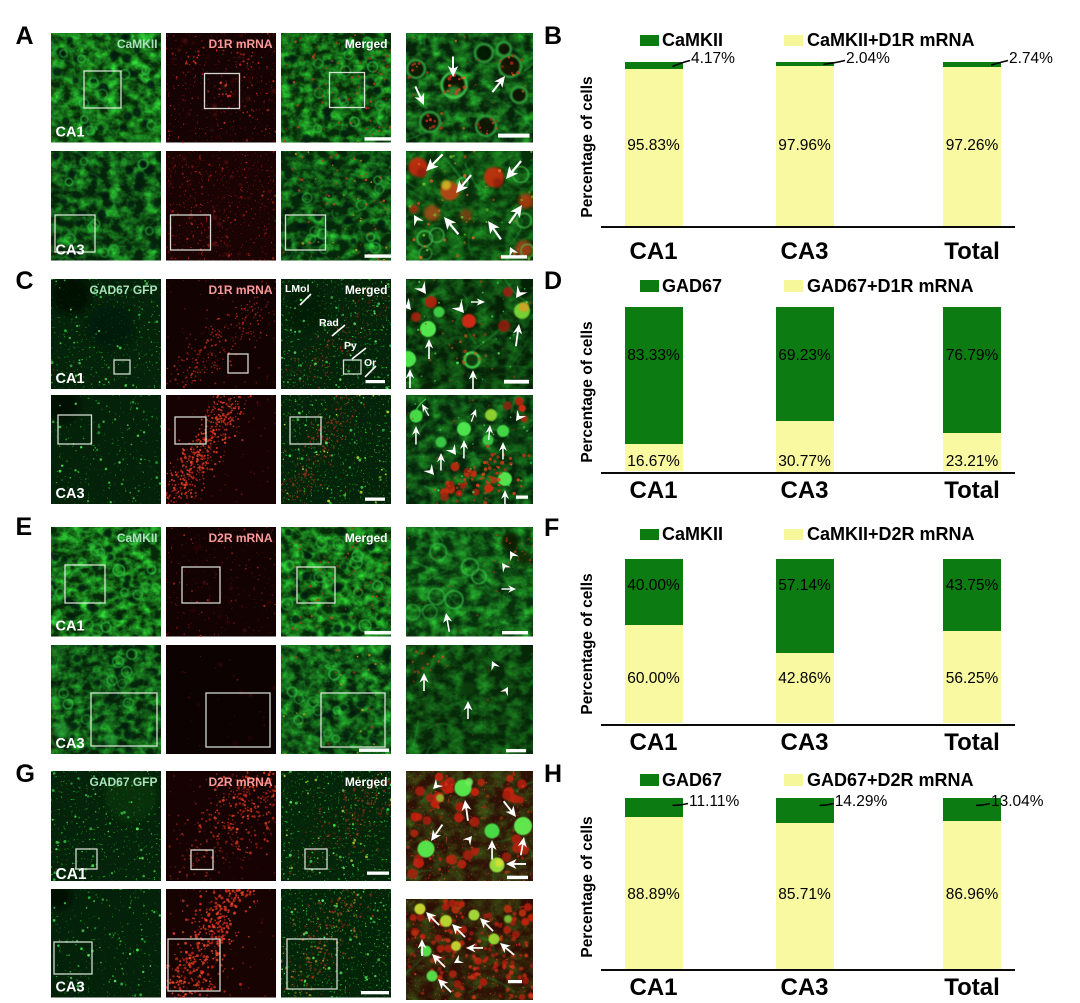 This screenshot has width=1080, height=1003. What do you see at coordinates (350, 346) in the screenshot?
I see `svg-text: Py` at bounding box center [350, 346].